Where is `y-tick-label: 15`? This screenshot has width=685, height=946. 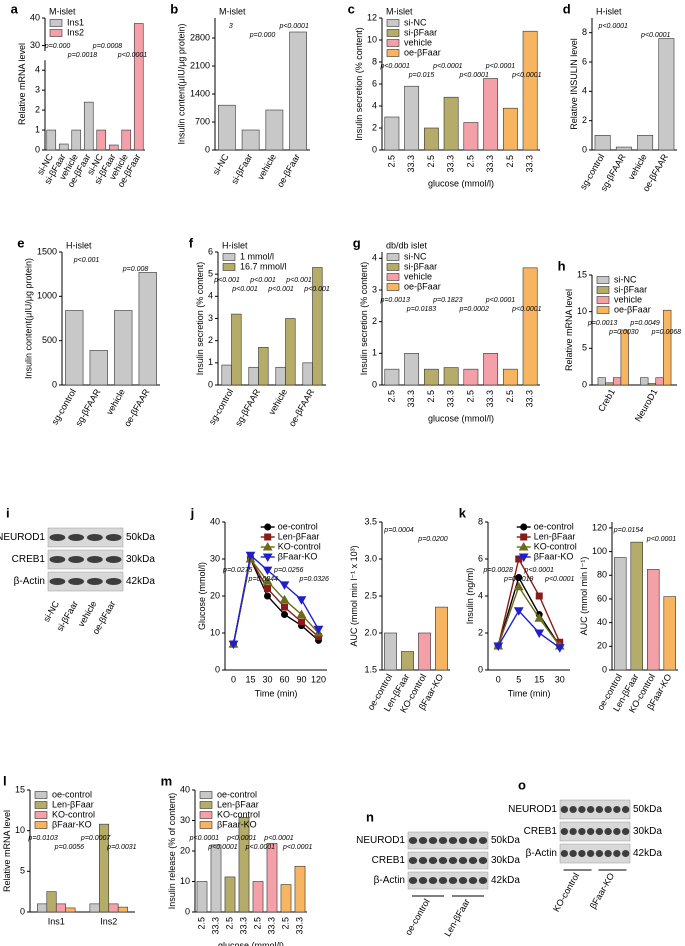 y-tick-label: 15 is located at coordinates (582, 274).